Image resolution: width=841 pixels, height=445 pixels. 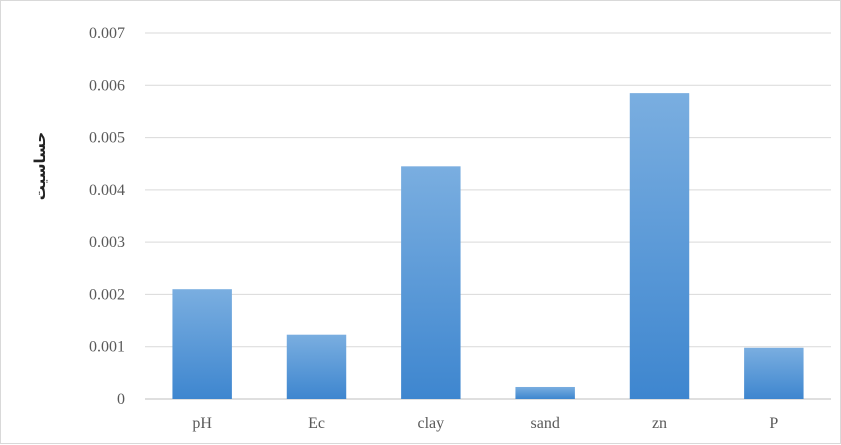 What do you see at coordinates (107, 216) in the screenshot?
I see `y-axis-ticks: 0 0.001 0.002 0.003 0.004 0.005 0.006 0.007` at bounding box center [107, 216].